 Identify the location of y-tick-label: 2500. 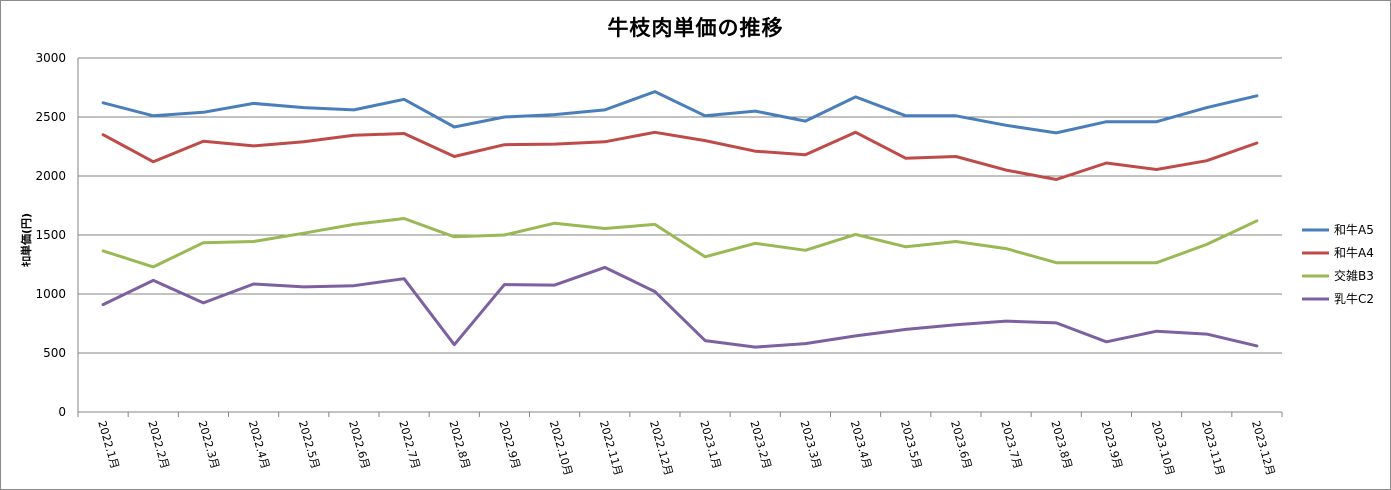
(50, 117).